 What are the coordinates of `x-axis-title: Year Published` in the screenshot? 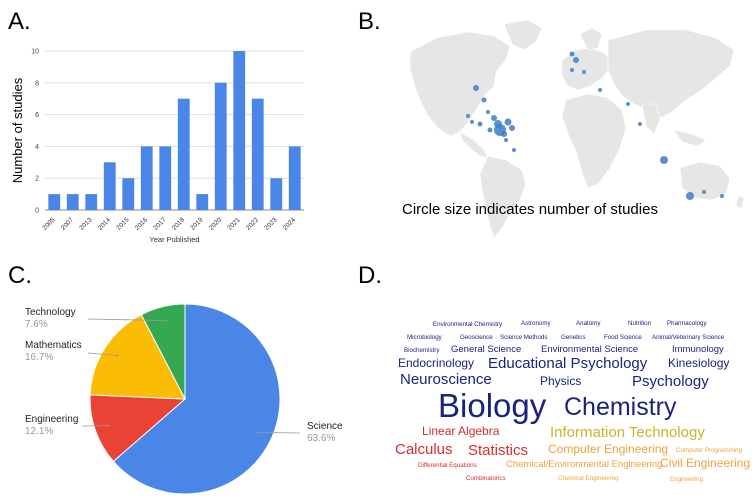 It's located at (174, 239).